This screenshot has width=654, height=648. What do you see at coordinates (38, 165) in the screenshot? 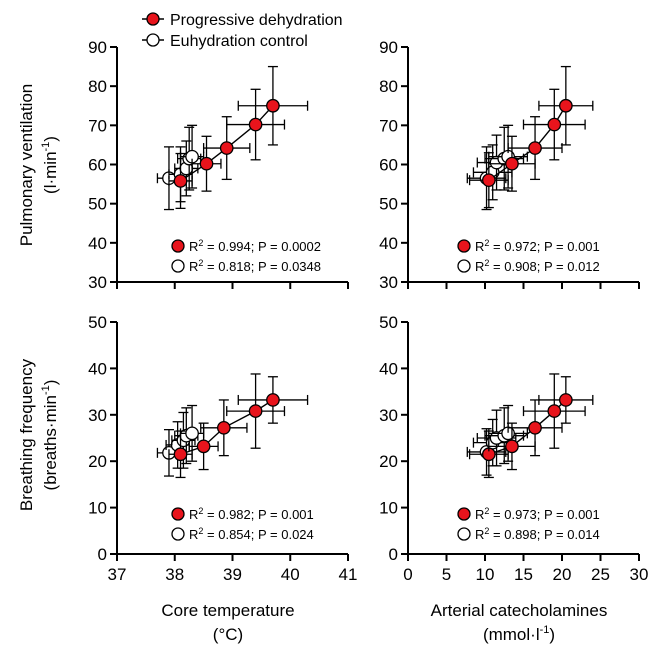
I see `row-label-ventilation: Pulmonary ventilation (l·min-1)` at bounding box center [38, 165].